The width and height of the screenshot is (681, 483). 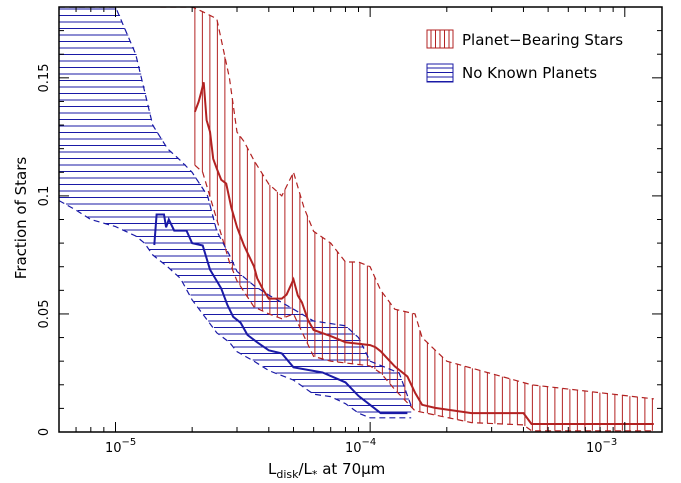 What do you see at coordinates (44, 78) in the screenshot?
I see `y-tick-label-3: 0.15` at bounding box center [44, 78].